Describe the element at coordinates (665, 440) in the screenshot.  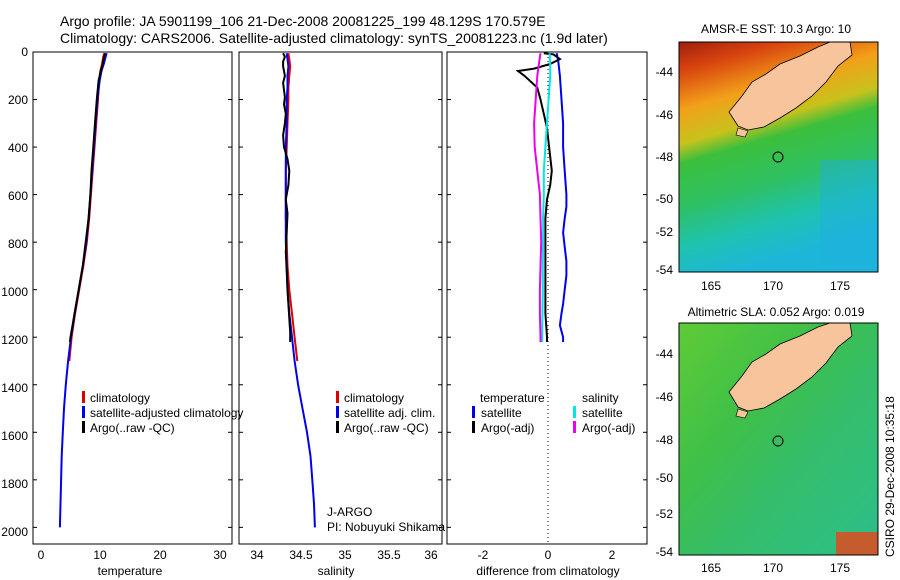
I see `sla-lat-tick-label: -48` at that location.